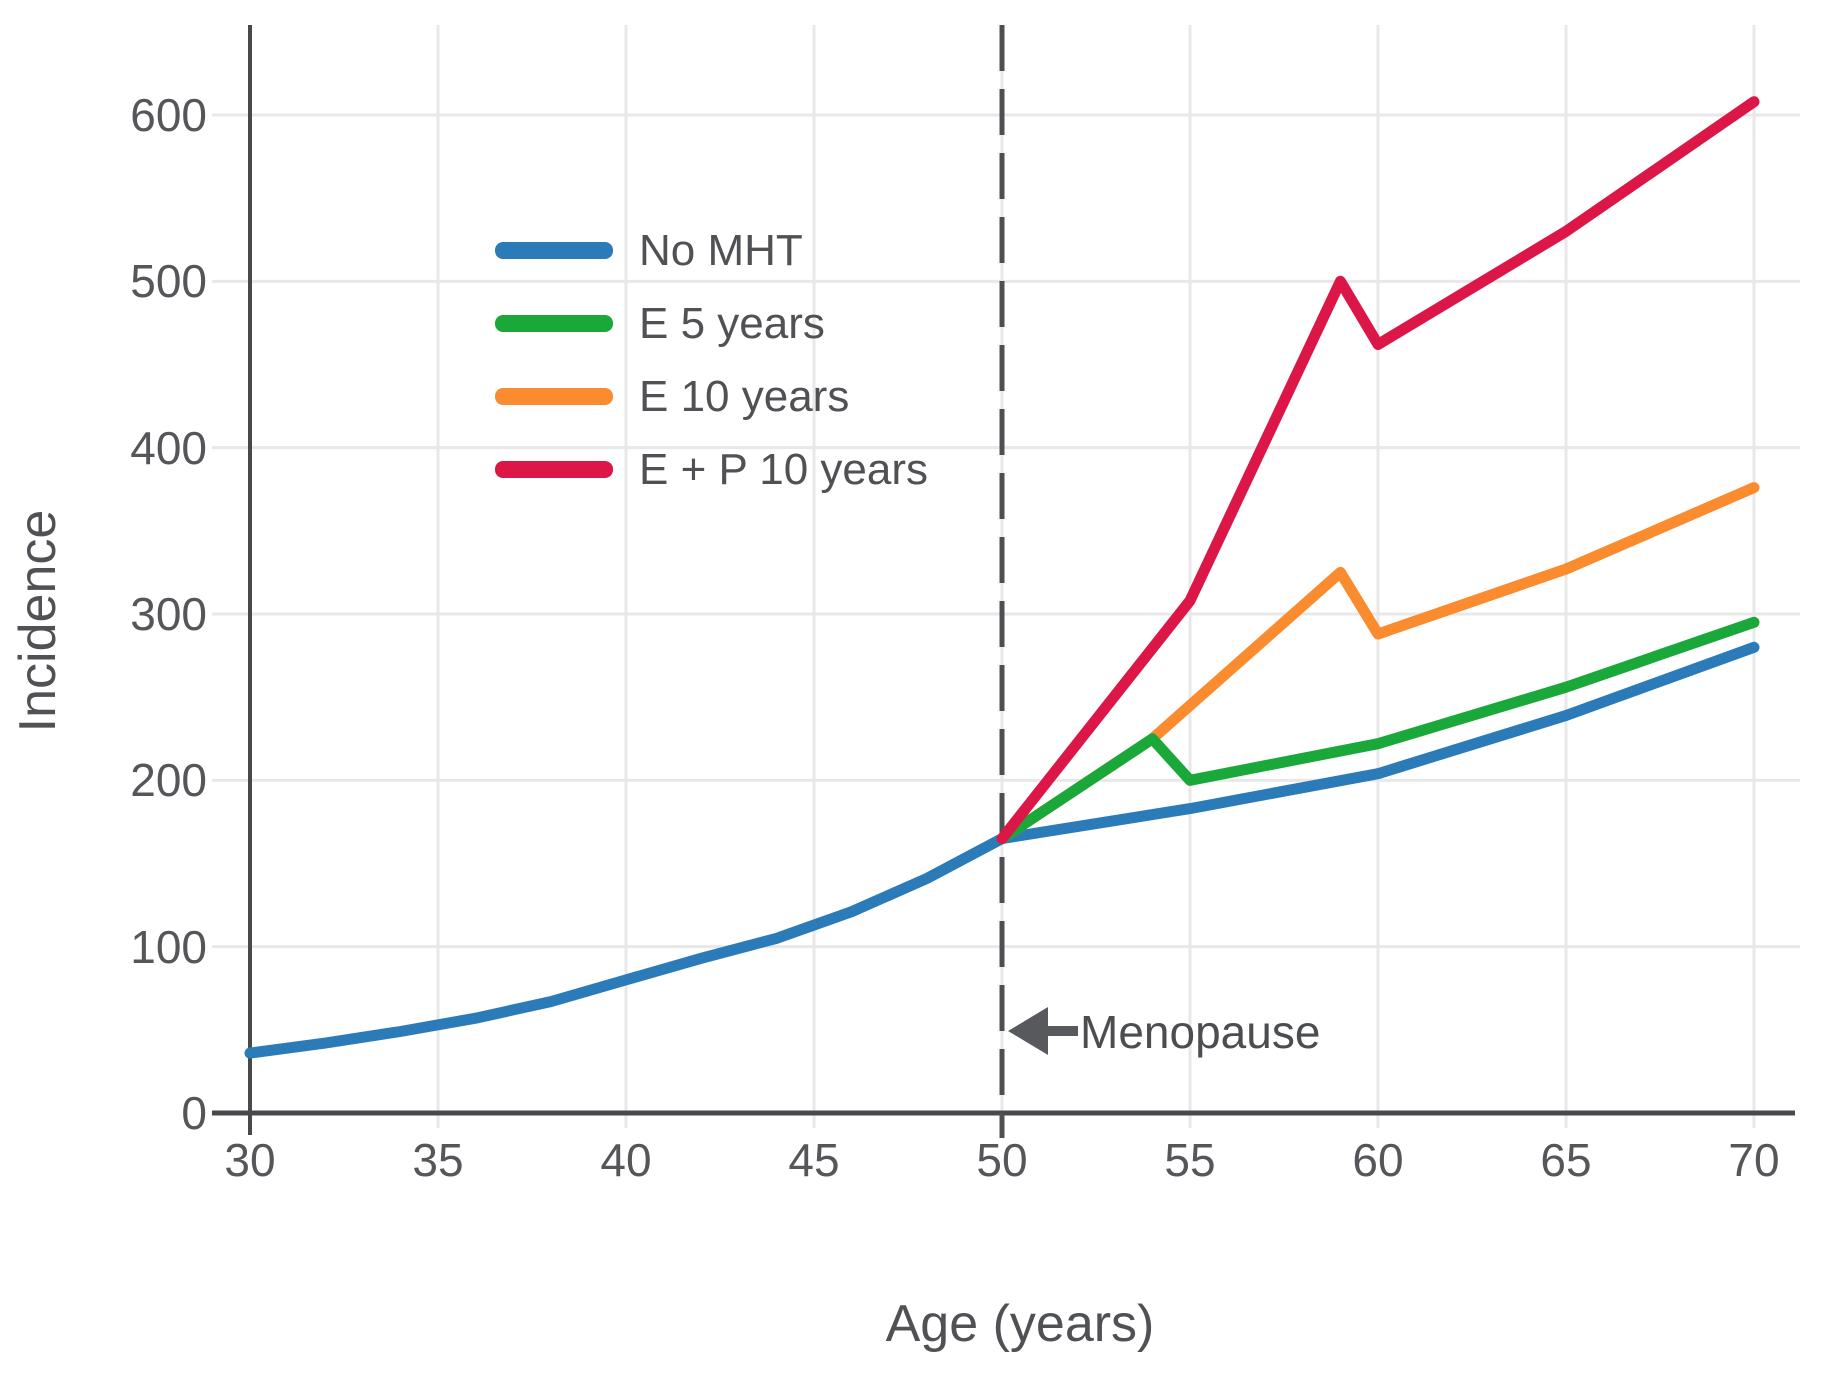  I want to click on x-tick-label: 70, so click(1754, 1160).